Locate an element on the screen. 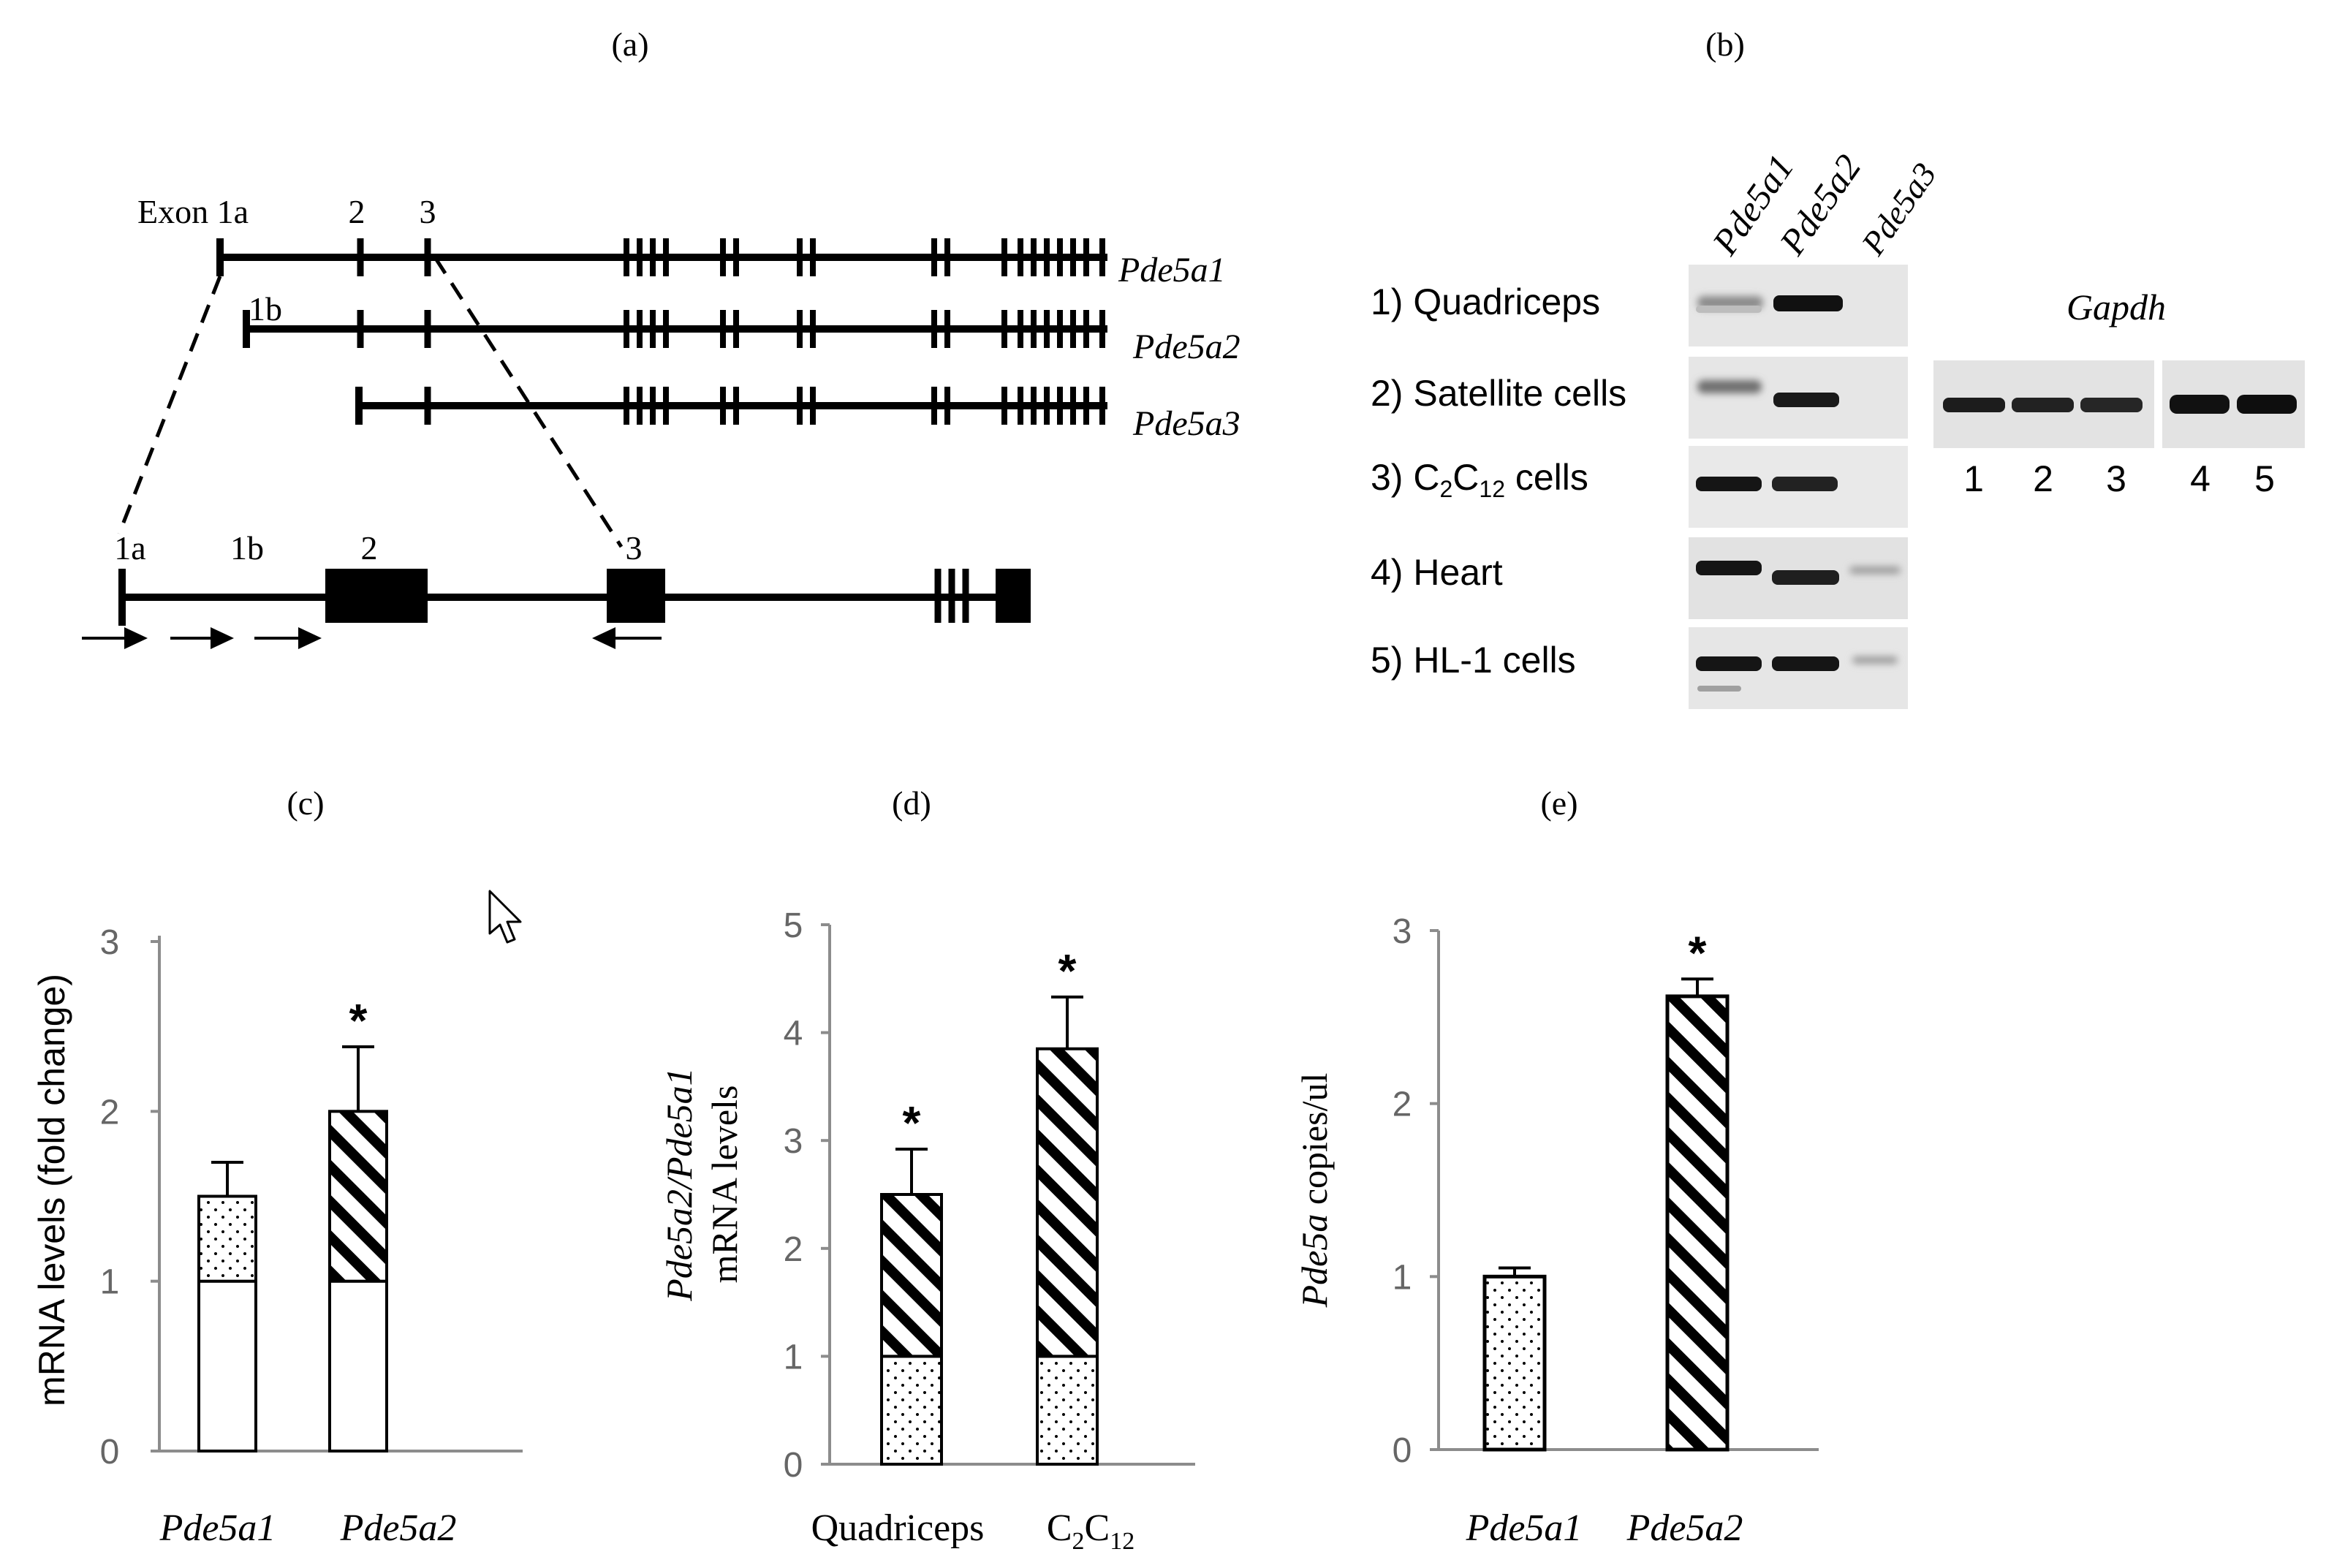  chart-e-xlabel: Pde5a2 is located at coordinates (1684, 1528).